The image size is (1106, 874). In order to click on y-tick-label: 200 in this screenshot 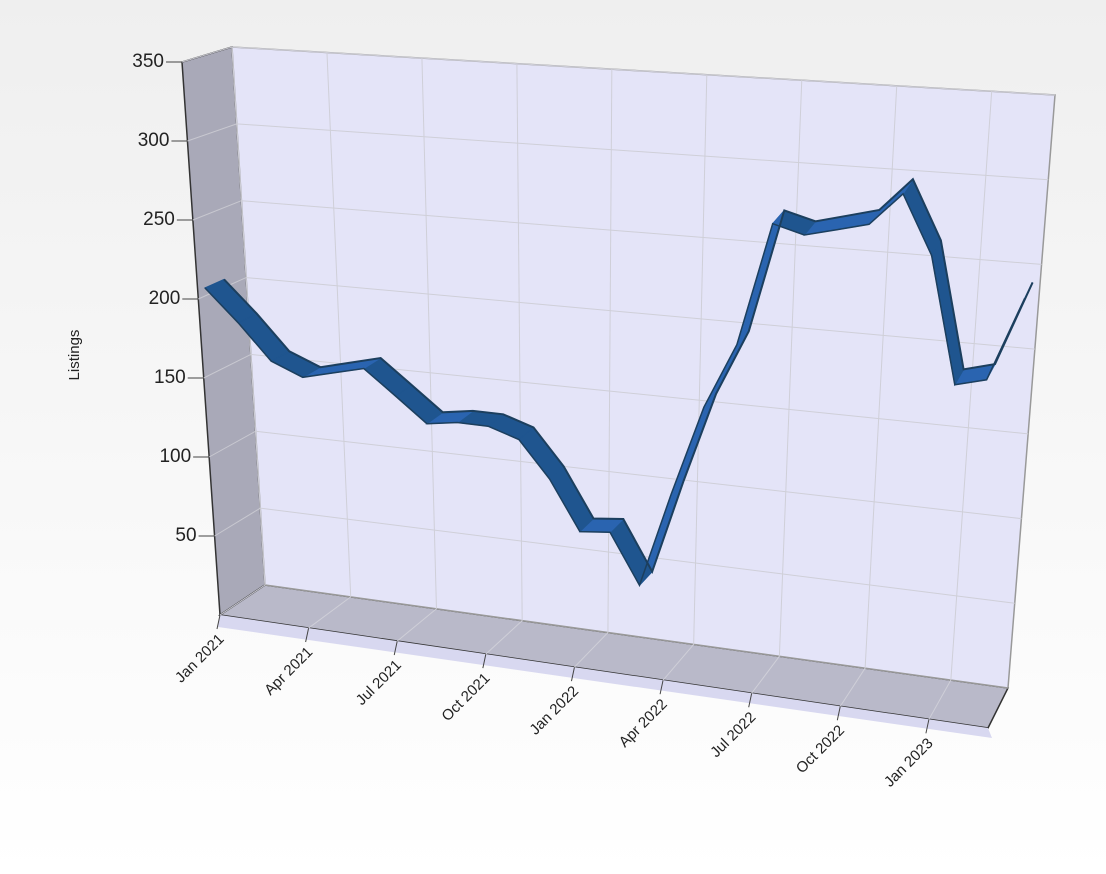, I will do `click(165, 298)`.